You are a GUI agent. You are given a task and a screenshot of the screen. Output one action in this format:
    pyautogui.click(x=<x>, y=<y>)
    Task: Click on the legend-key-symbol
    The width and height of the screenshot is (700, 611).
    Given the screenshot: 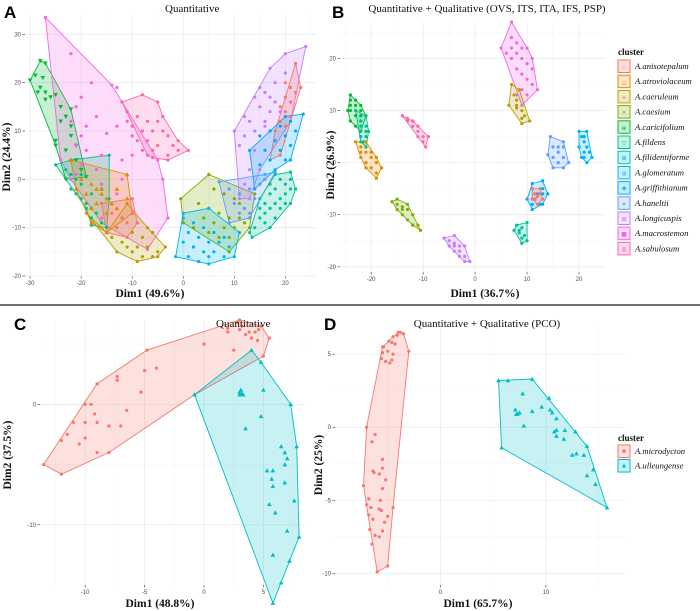 What is the action you would take?
    pyautogui.click(x=624, y=451)
    